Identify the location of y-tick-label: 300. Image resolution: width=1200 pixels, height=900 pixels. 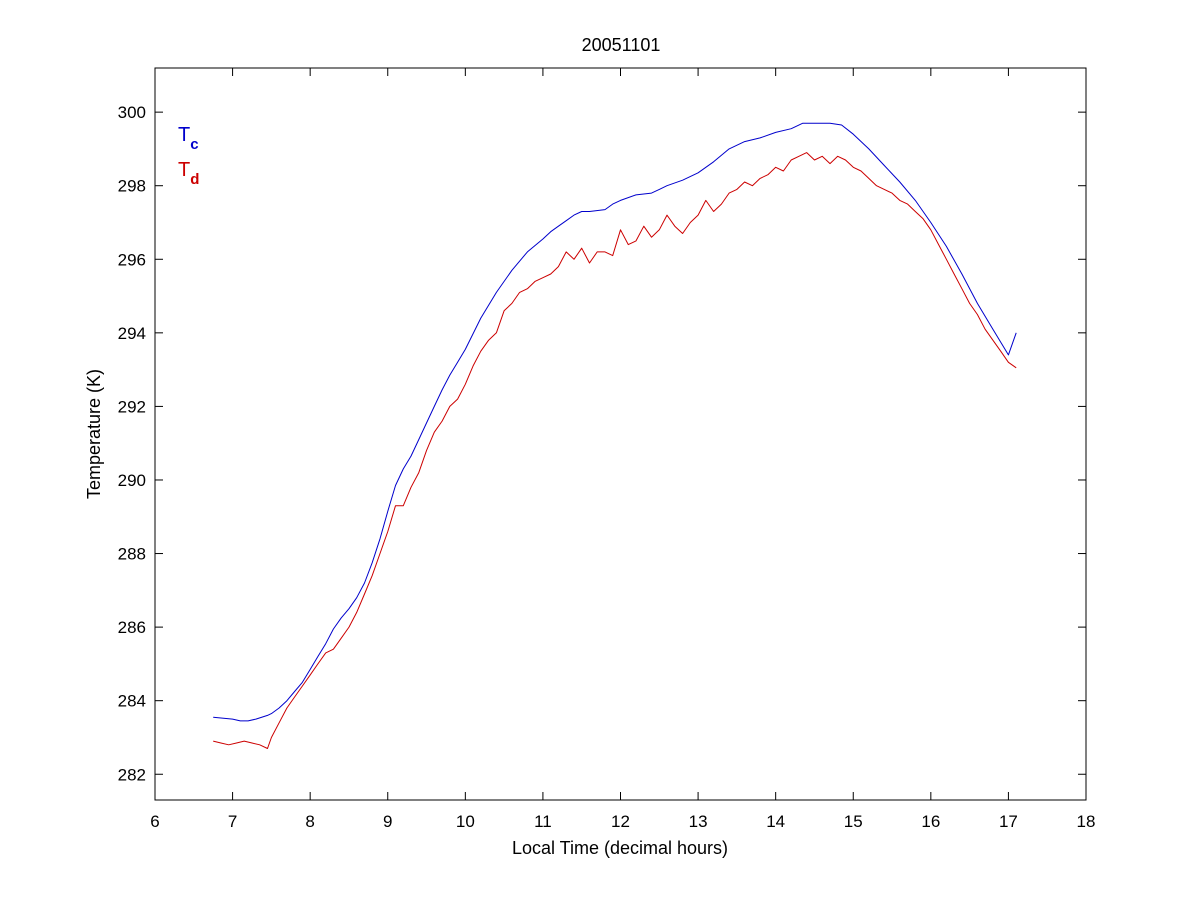
(132, 112).